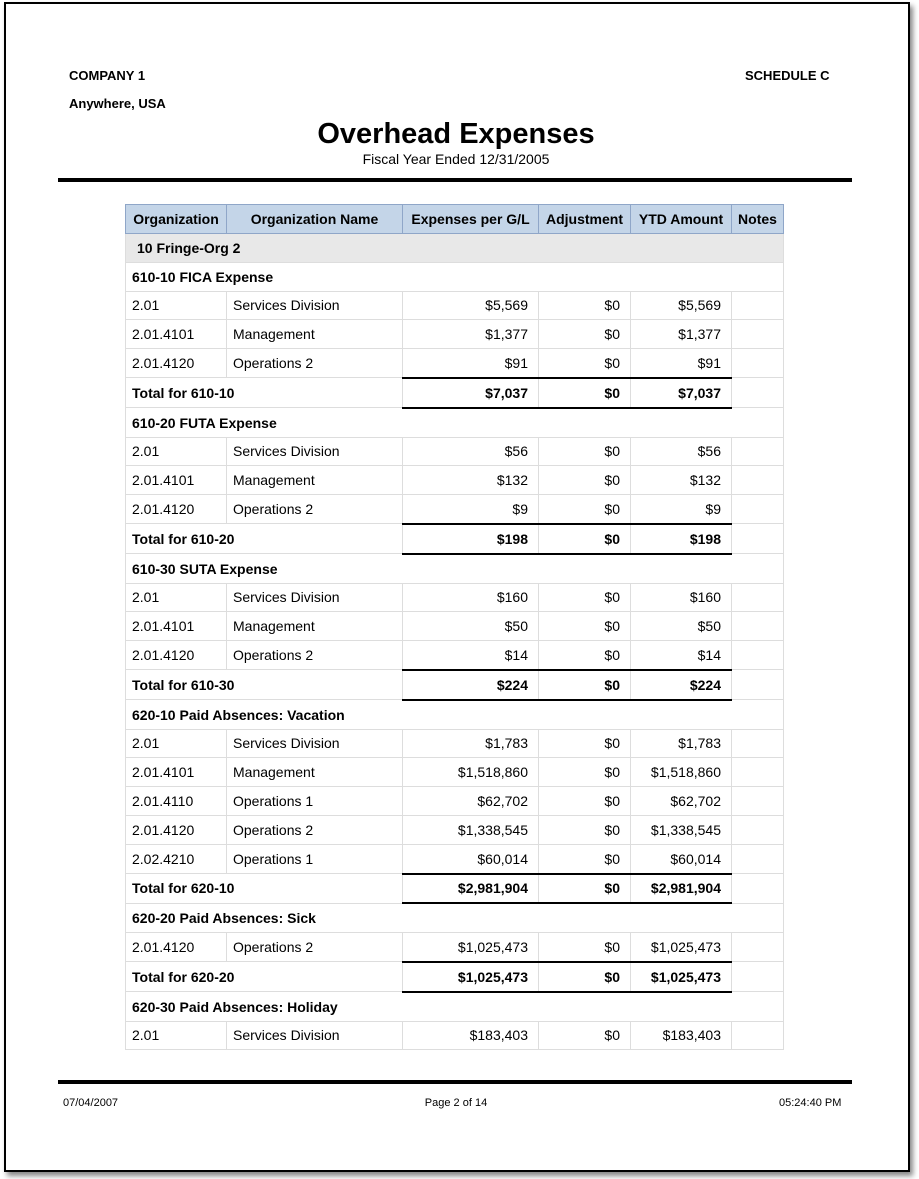 Image resolution: width=919 pixels, height=1179 pixels. I want to click on table-cell: 10 Fringe-Org 2, so click(454, 248).